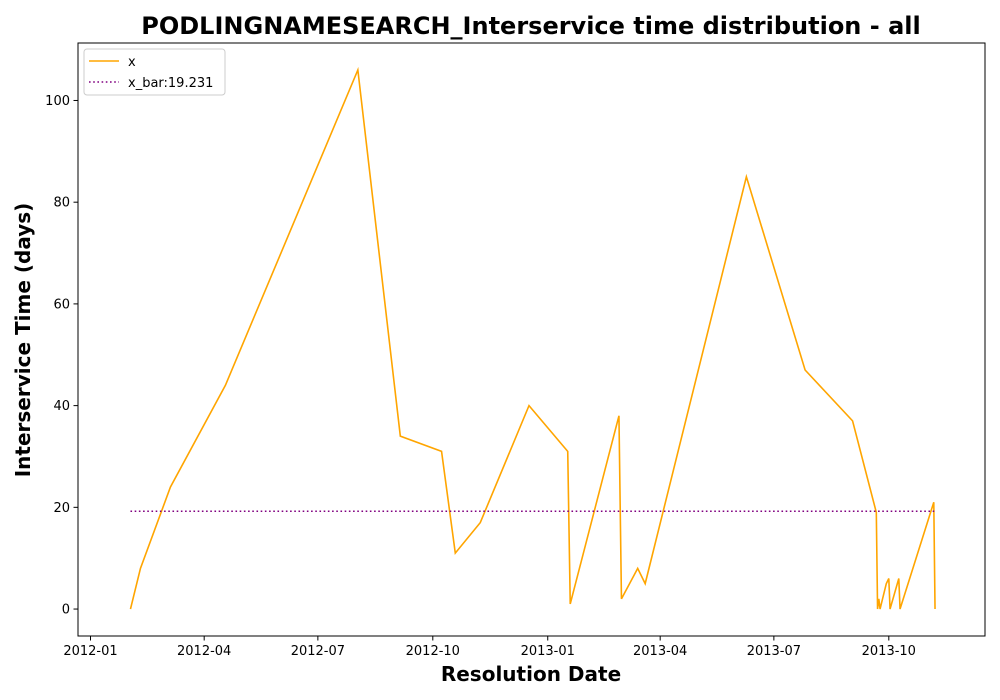  Describe the element at coordinates (61, 203) in the screenshot. I see `y-tick-label: 80` at that location.